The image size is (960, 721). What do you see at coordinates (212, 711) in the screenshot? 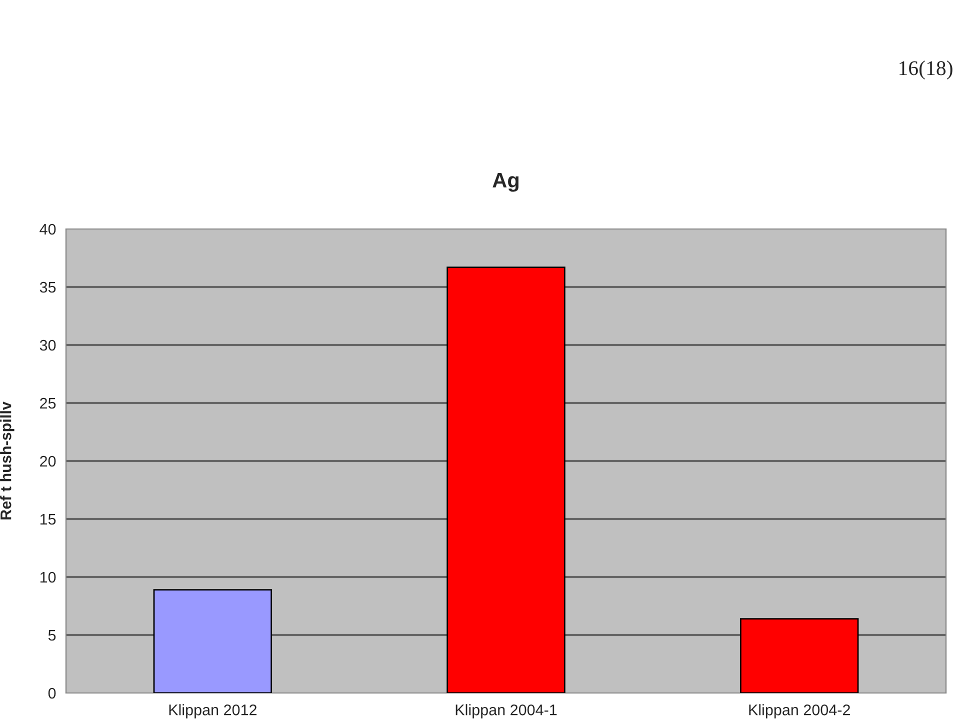
I see `x-tick-label: Klippan 2012` at bounding box center [212, 711].